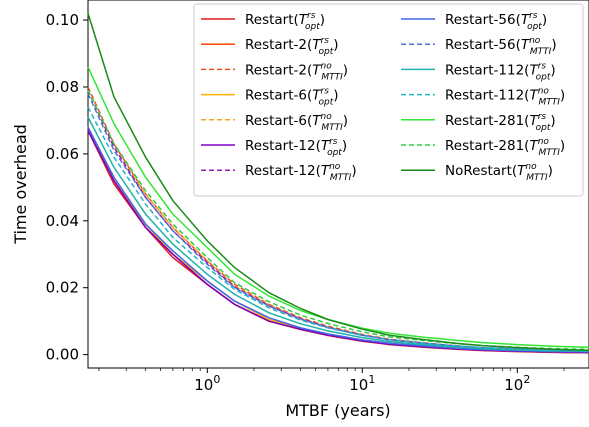  I want to click on y-tick-label: 0.02, so click(62, 288).